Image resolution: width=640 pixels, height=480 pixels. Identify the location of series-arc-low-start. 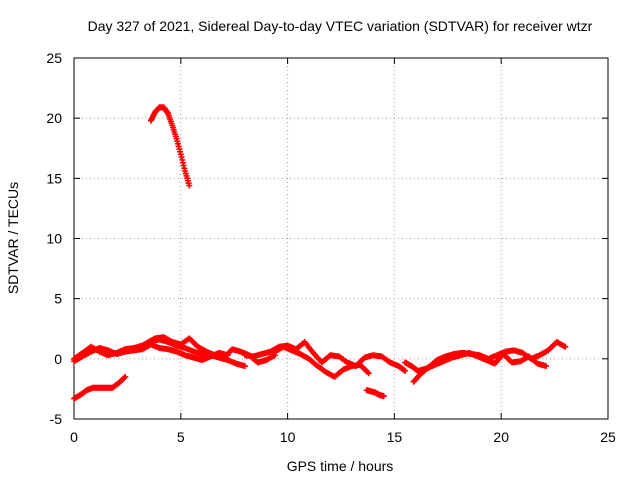
(100, 387).